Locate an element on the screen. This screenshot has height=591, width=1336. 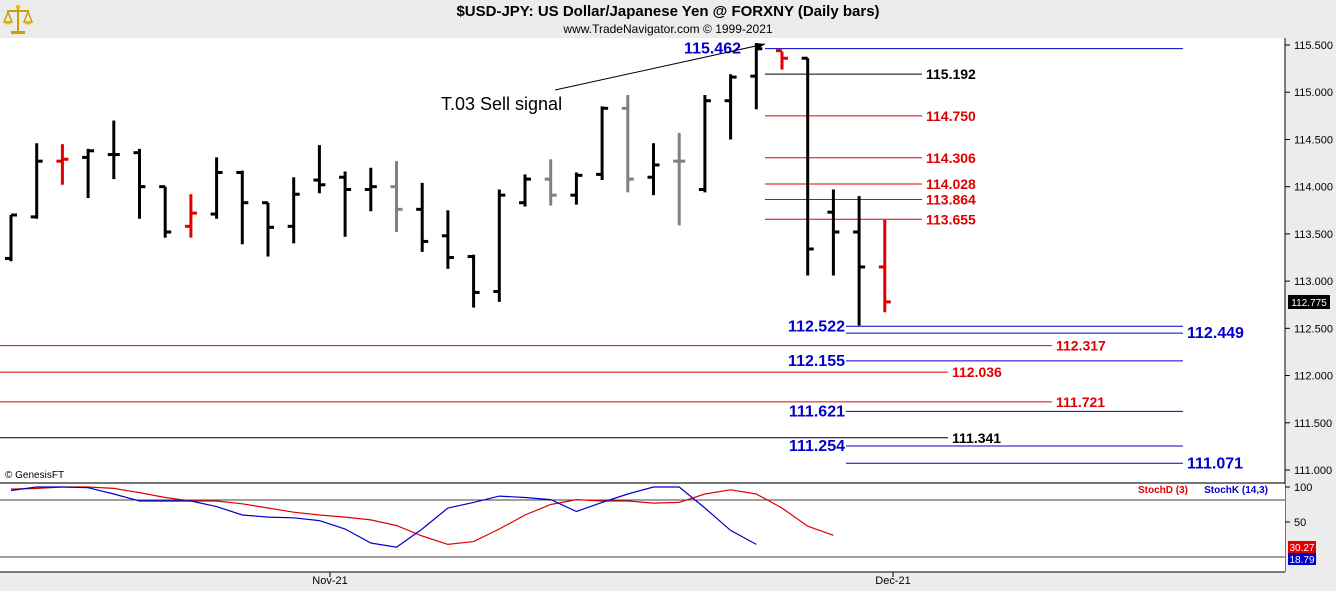
stoch-k-value-box is located at coordinates (1302, 559).